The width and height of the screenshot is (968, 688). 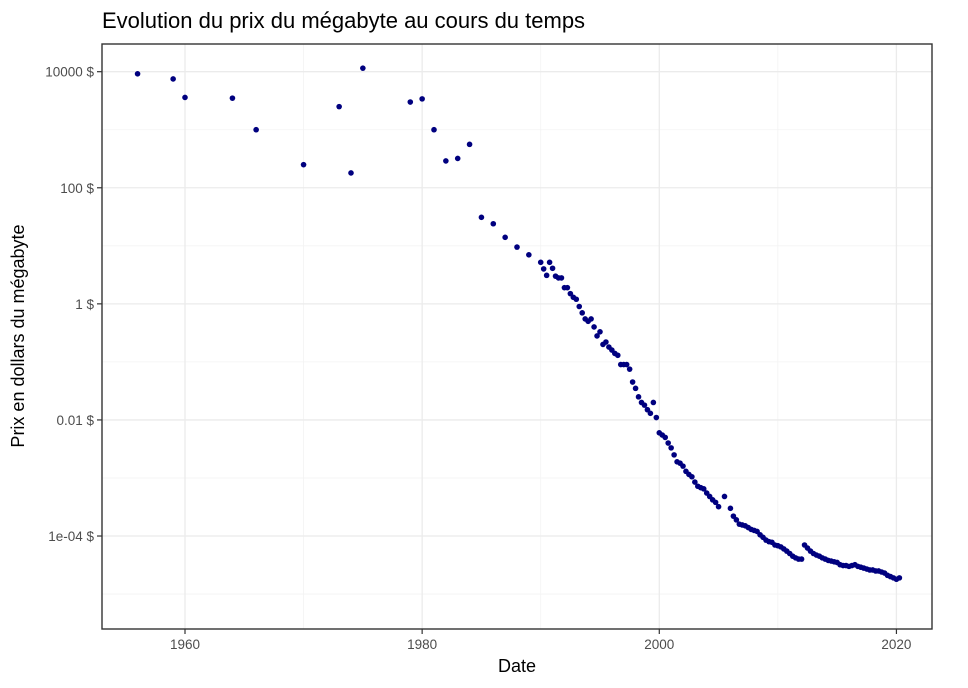 I want to click on x-tick-label: 1960, so click(x=185, y=644).